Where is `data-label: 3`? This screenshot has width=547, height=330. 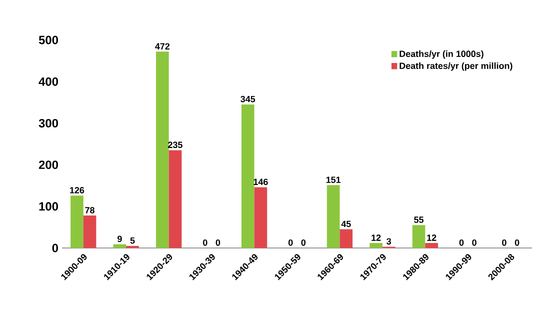
data-label: 3 is located at coordinates (389, 241).